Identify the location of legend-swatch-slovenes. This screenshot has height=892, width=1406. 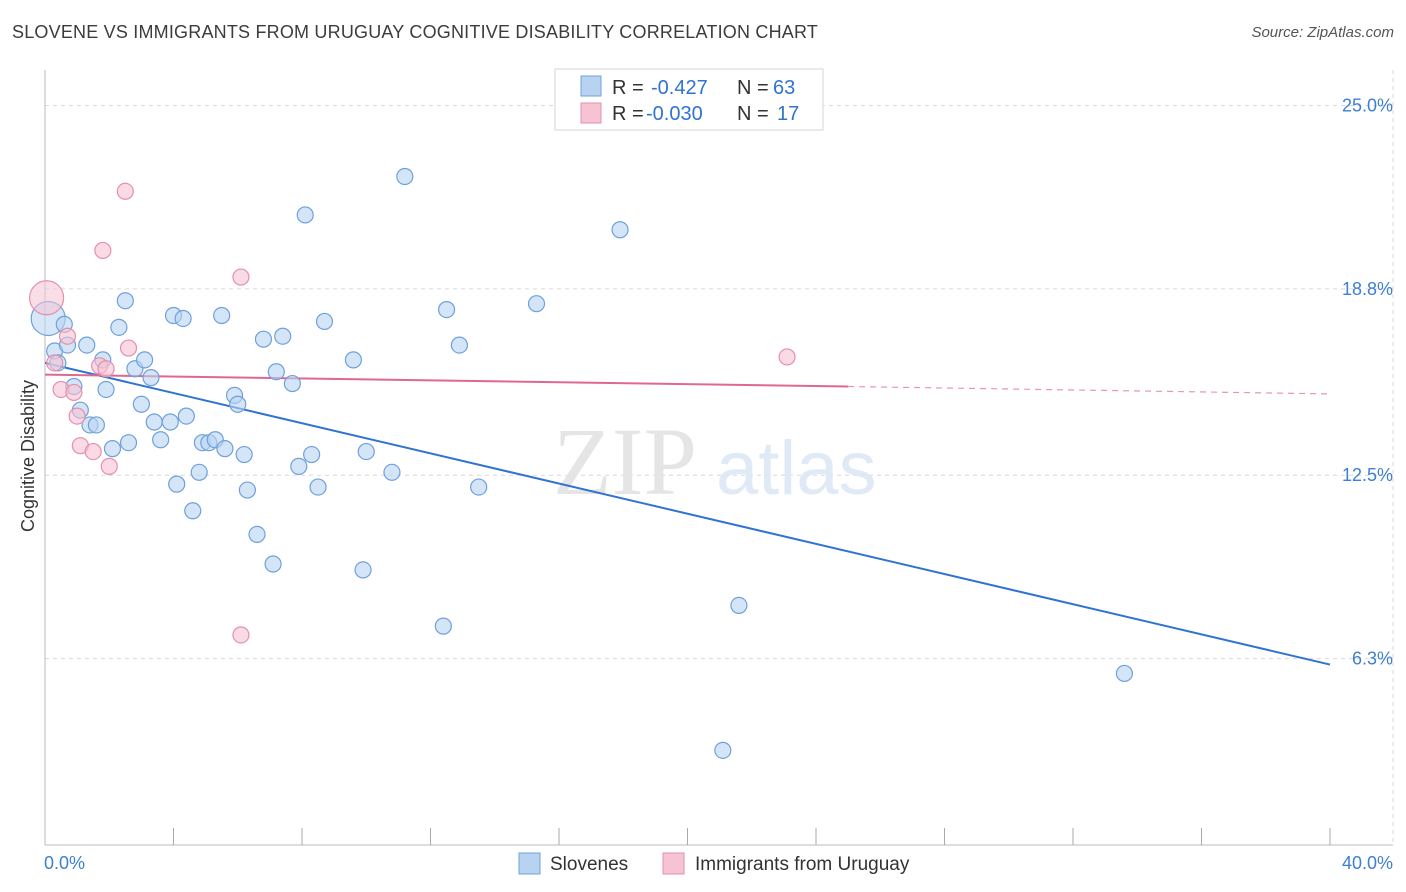
(529, 863).